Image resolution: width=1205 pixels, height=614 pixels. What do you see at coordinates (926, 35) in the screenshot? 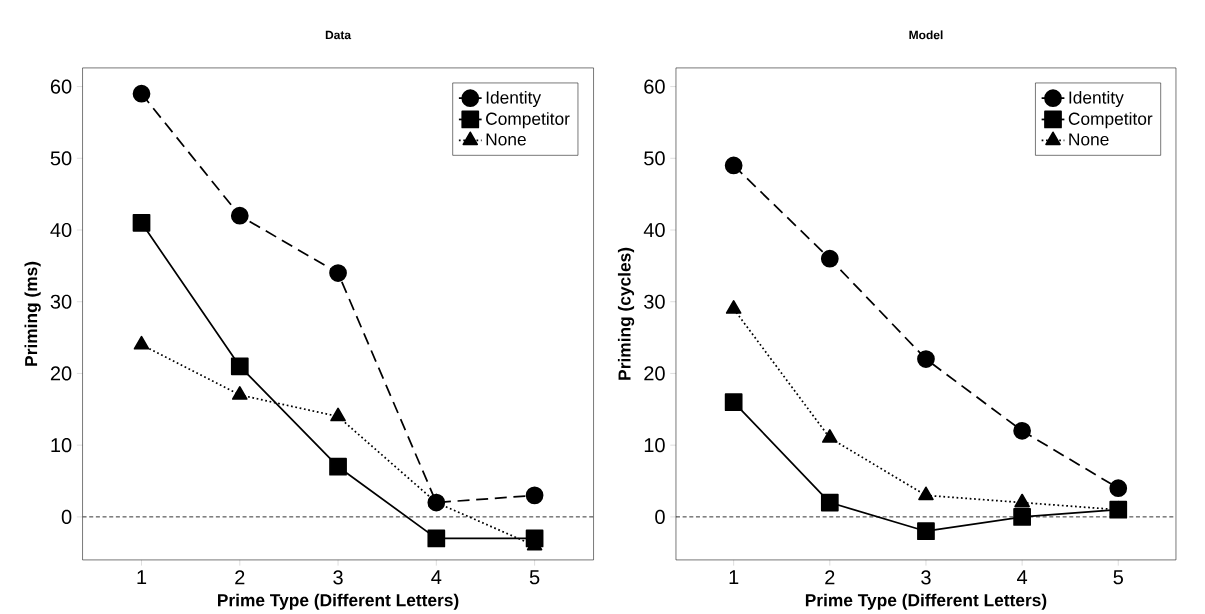
I see `chart-title: Model` at bounding box center [926, 35].